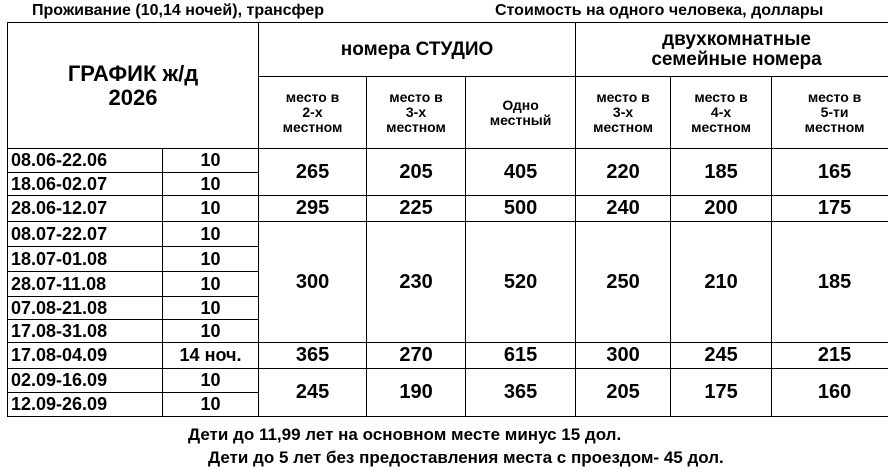  Describe the element at coordinates (85, 259) in the screenshot. I see `date-range: 18.07-01.08` at that location.